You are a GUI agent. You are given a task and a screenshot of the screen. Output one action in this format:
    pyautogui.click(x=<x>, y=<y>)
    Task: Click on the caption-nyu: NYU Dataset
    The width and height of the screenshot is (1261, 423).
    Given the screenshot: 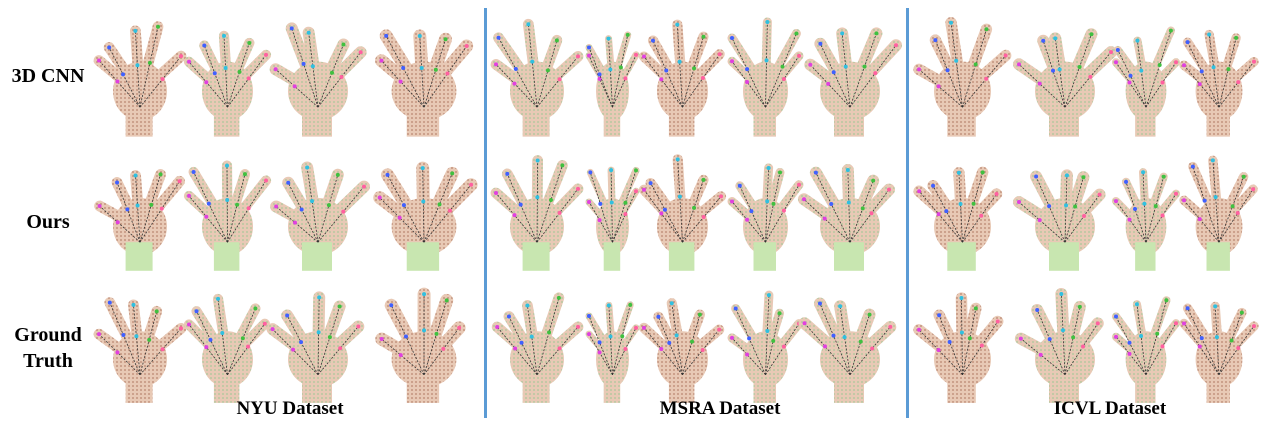 What is the action you would take?
    pyautogui.click(x=290, y=408)
    